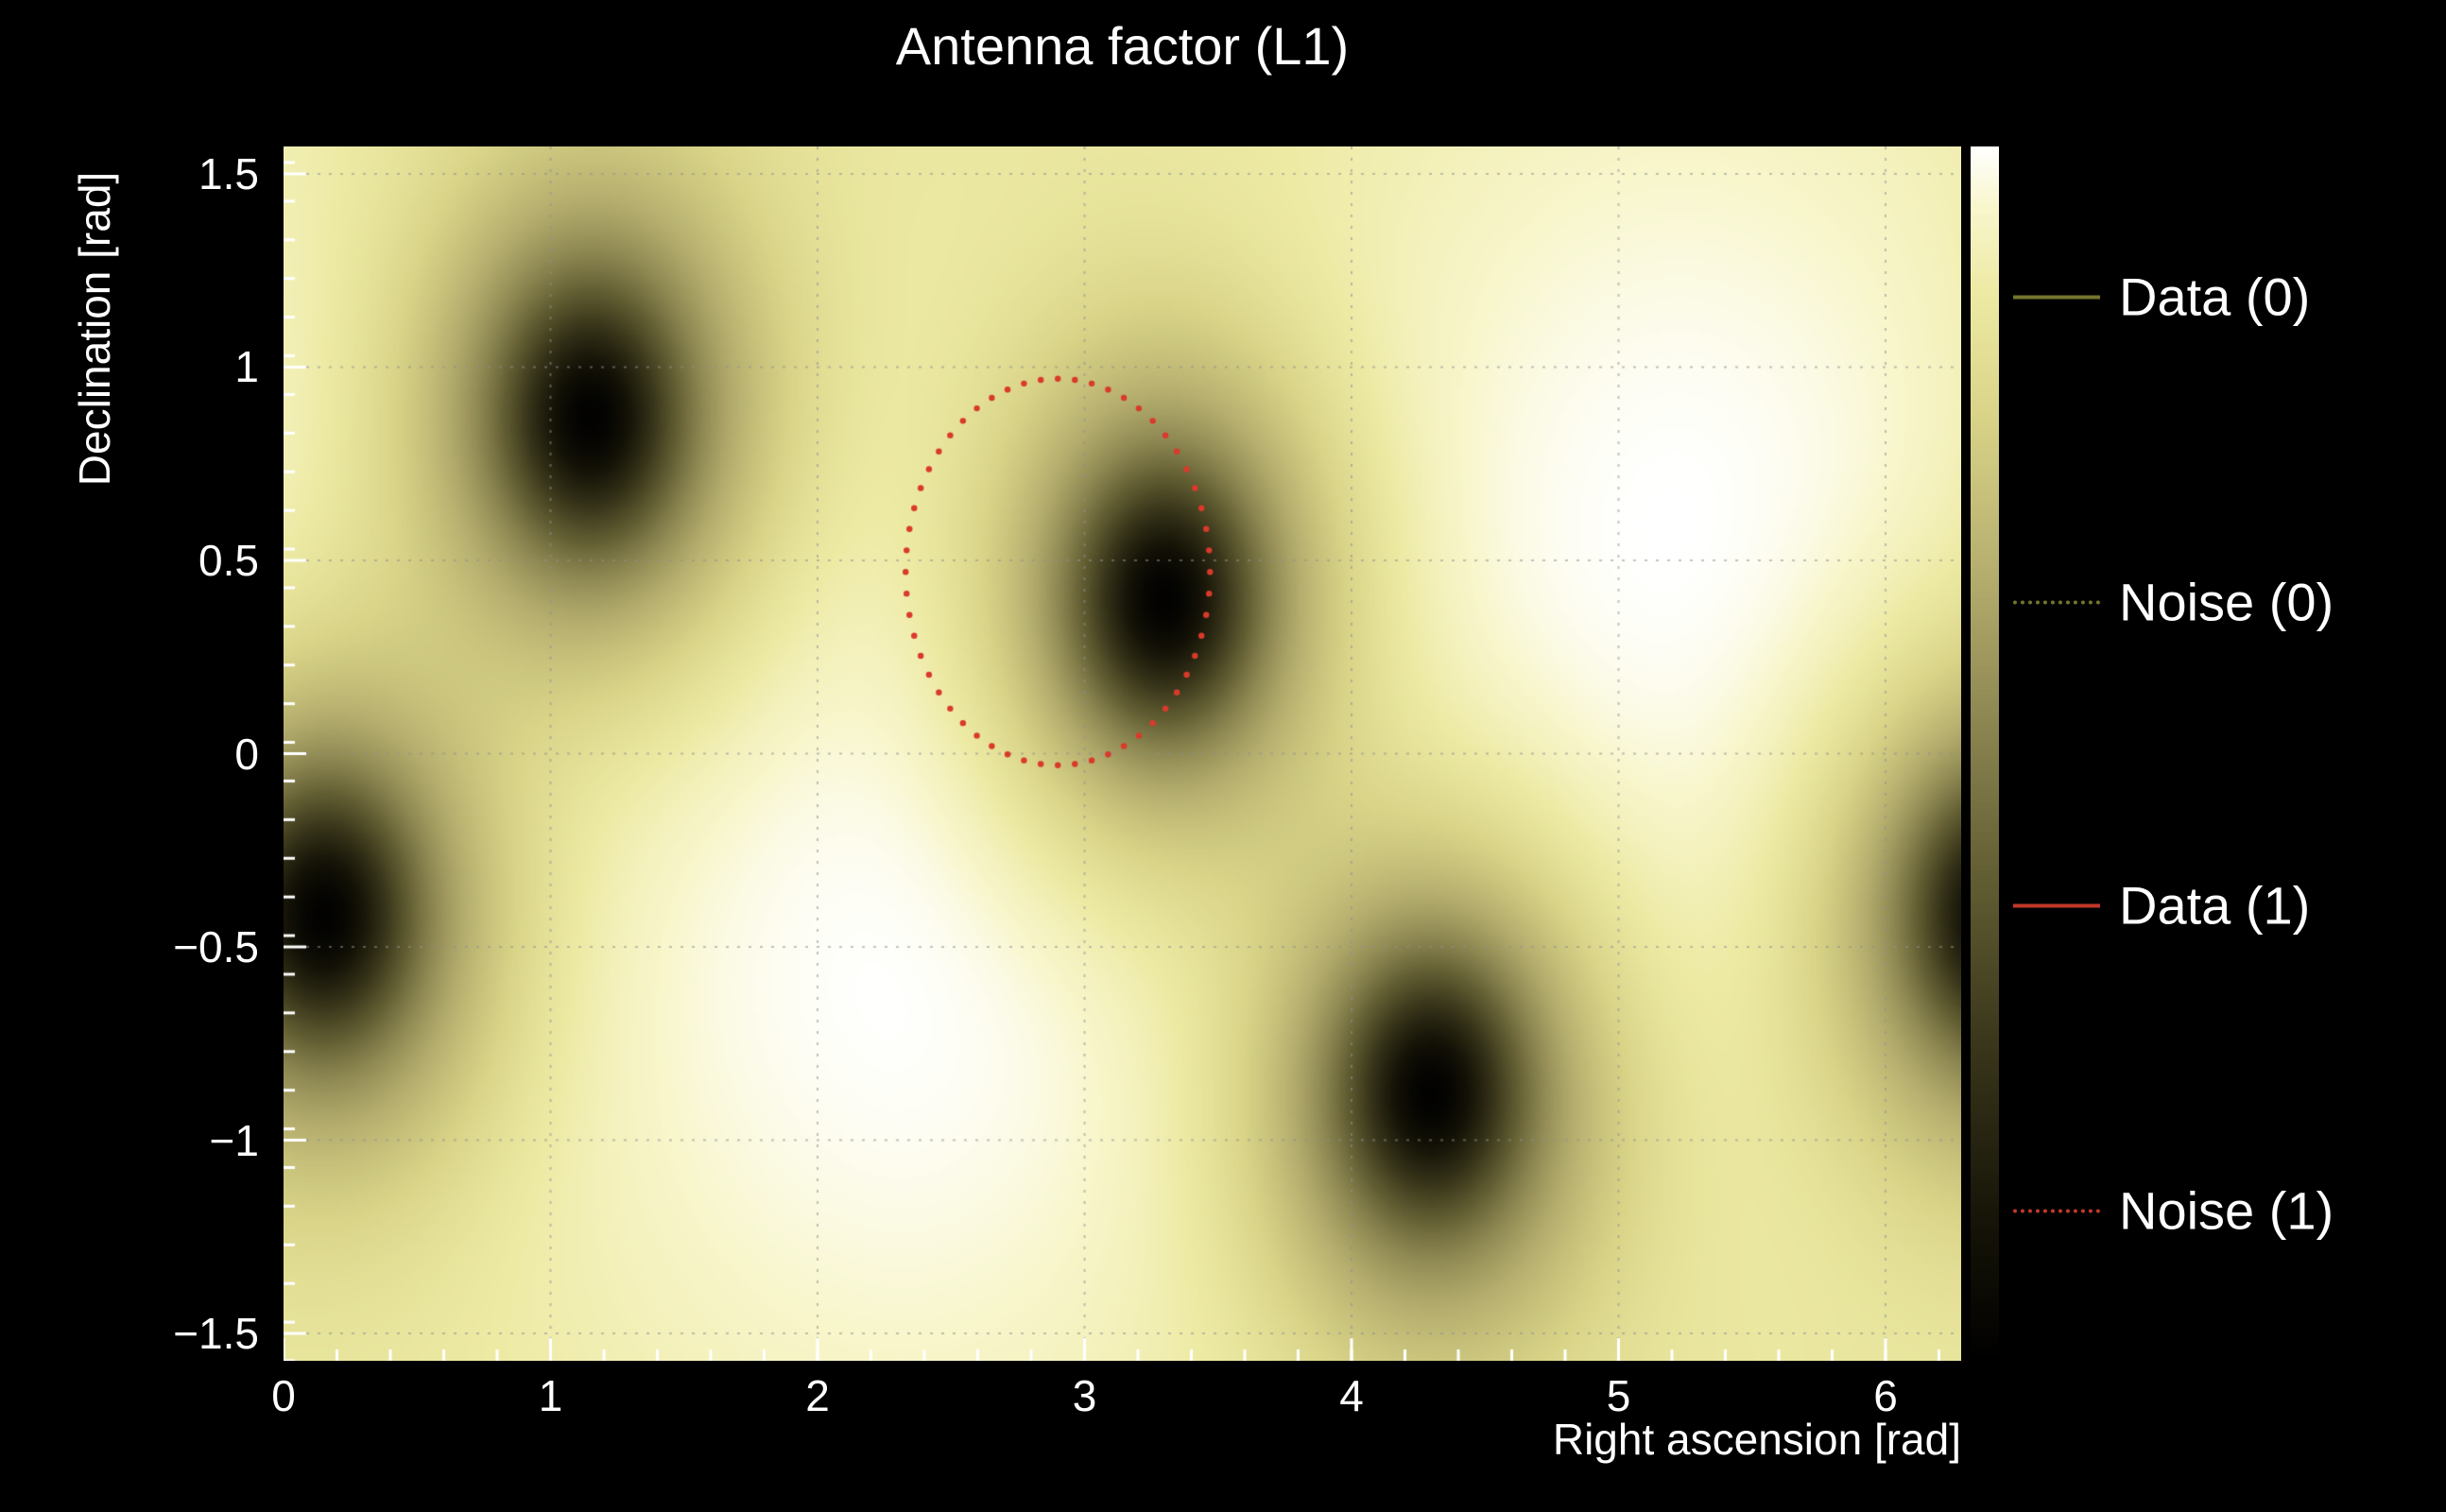  What do you see at coordinates (2056, 297) in the screenshot?
I see `data-0-line-sample` at bounding box center [2056, 297].